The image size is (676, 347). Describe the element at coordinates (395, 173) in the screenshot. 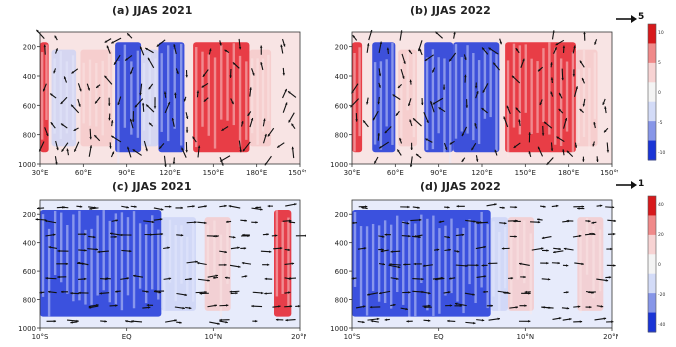

I see `x-tick-label: 60°E` at that location.